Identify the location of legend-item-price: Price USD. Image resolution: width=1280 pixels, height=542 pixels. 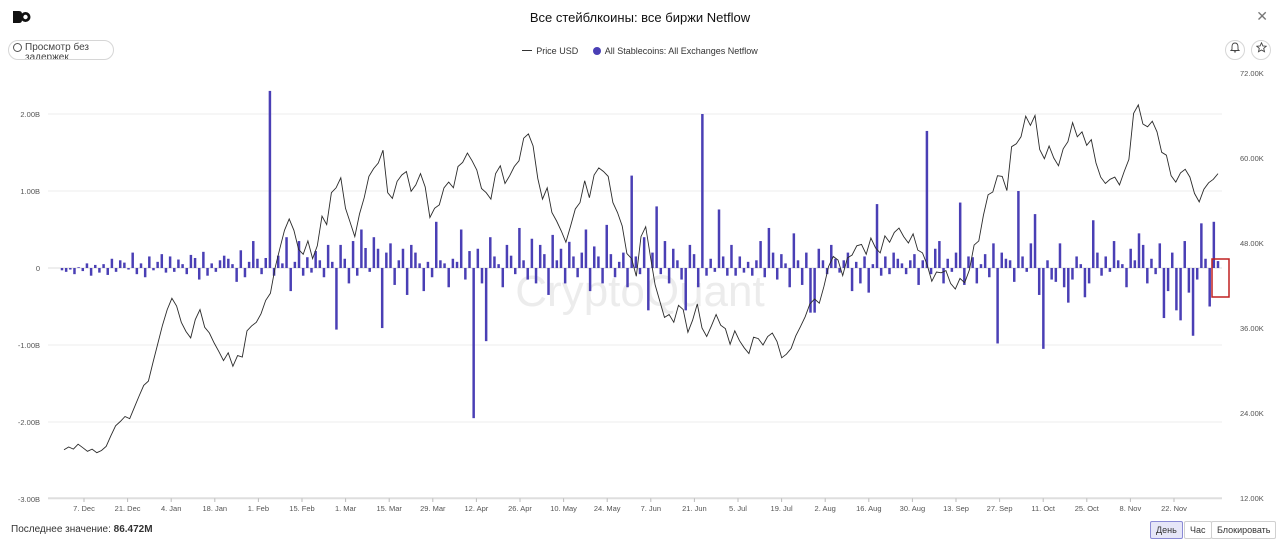
(550, 51).